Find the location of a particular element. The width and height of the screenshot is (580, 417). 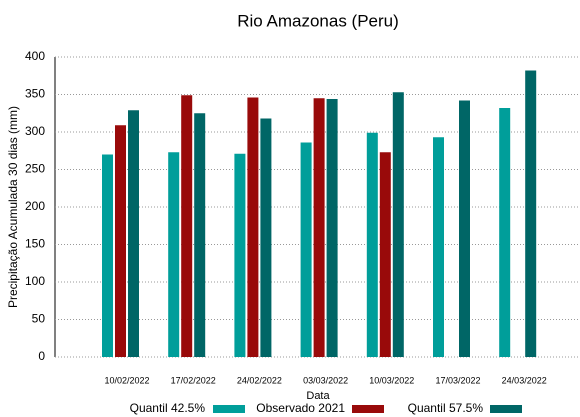

y-tick-label: 100 is located at coordinates (35, 281).